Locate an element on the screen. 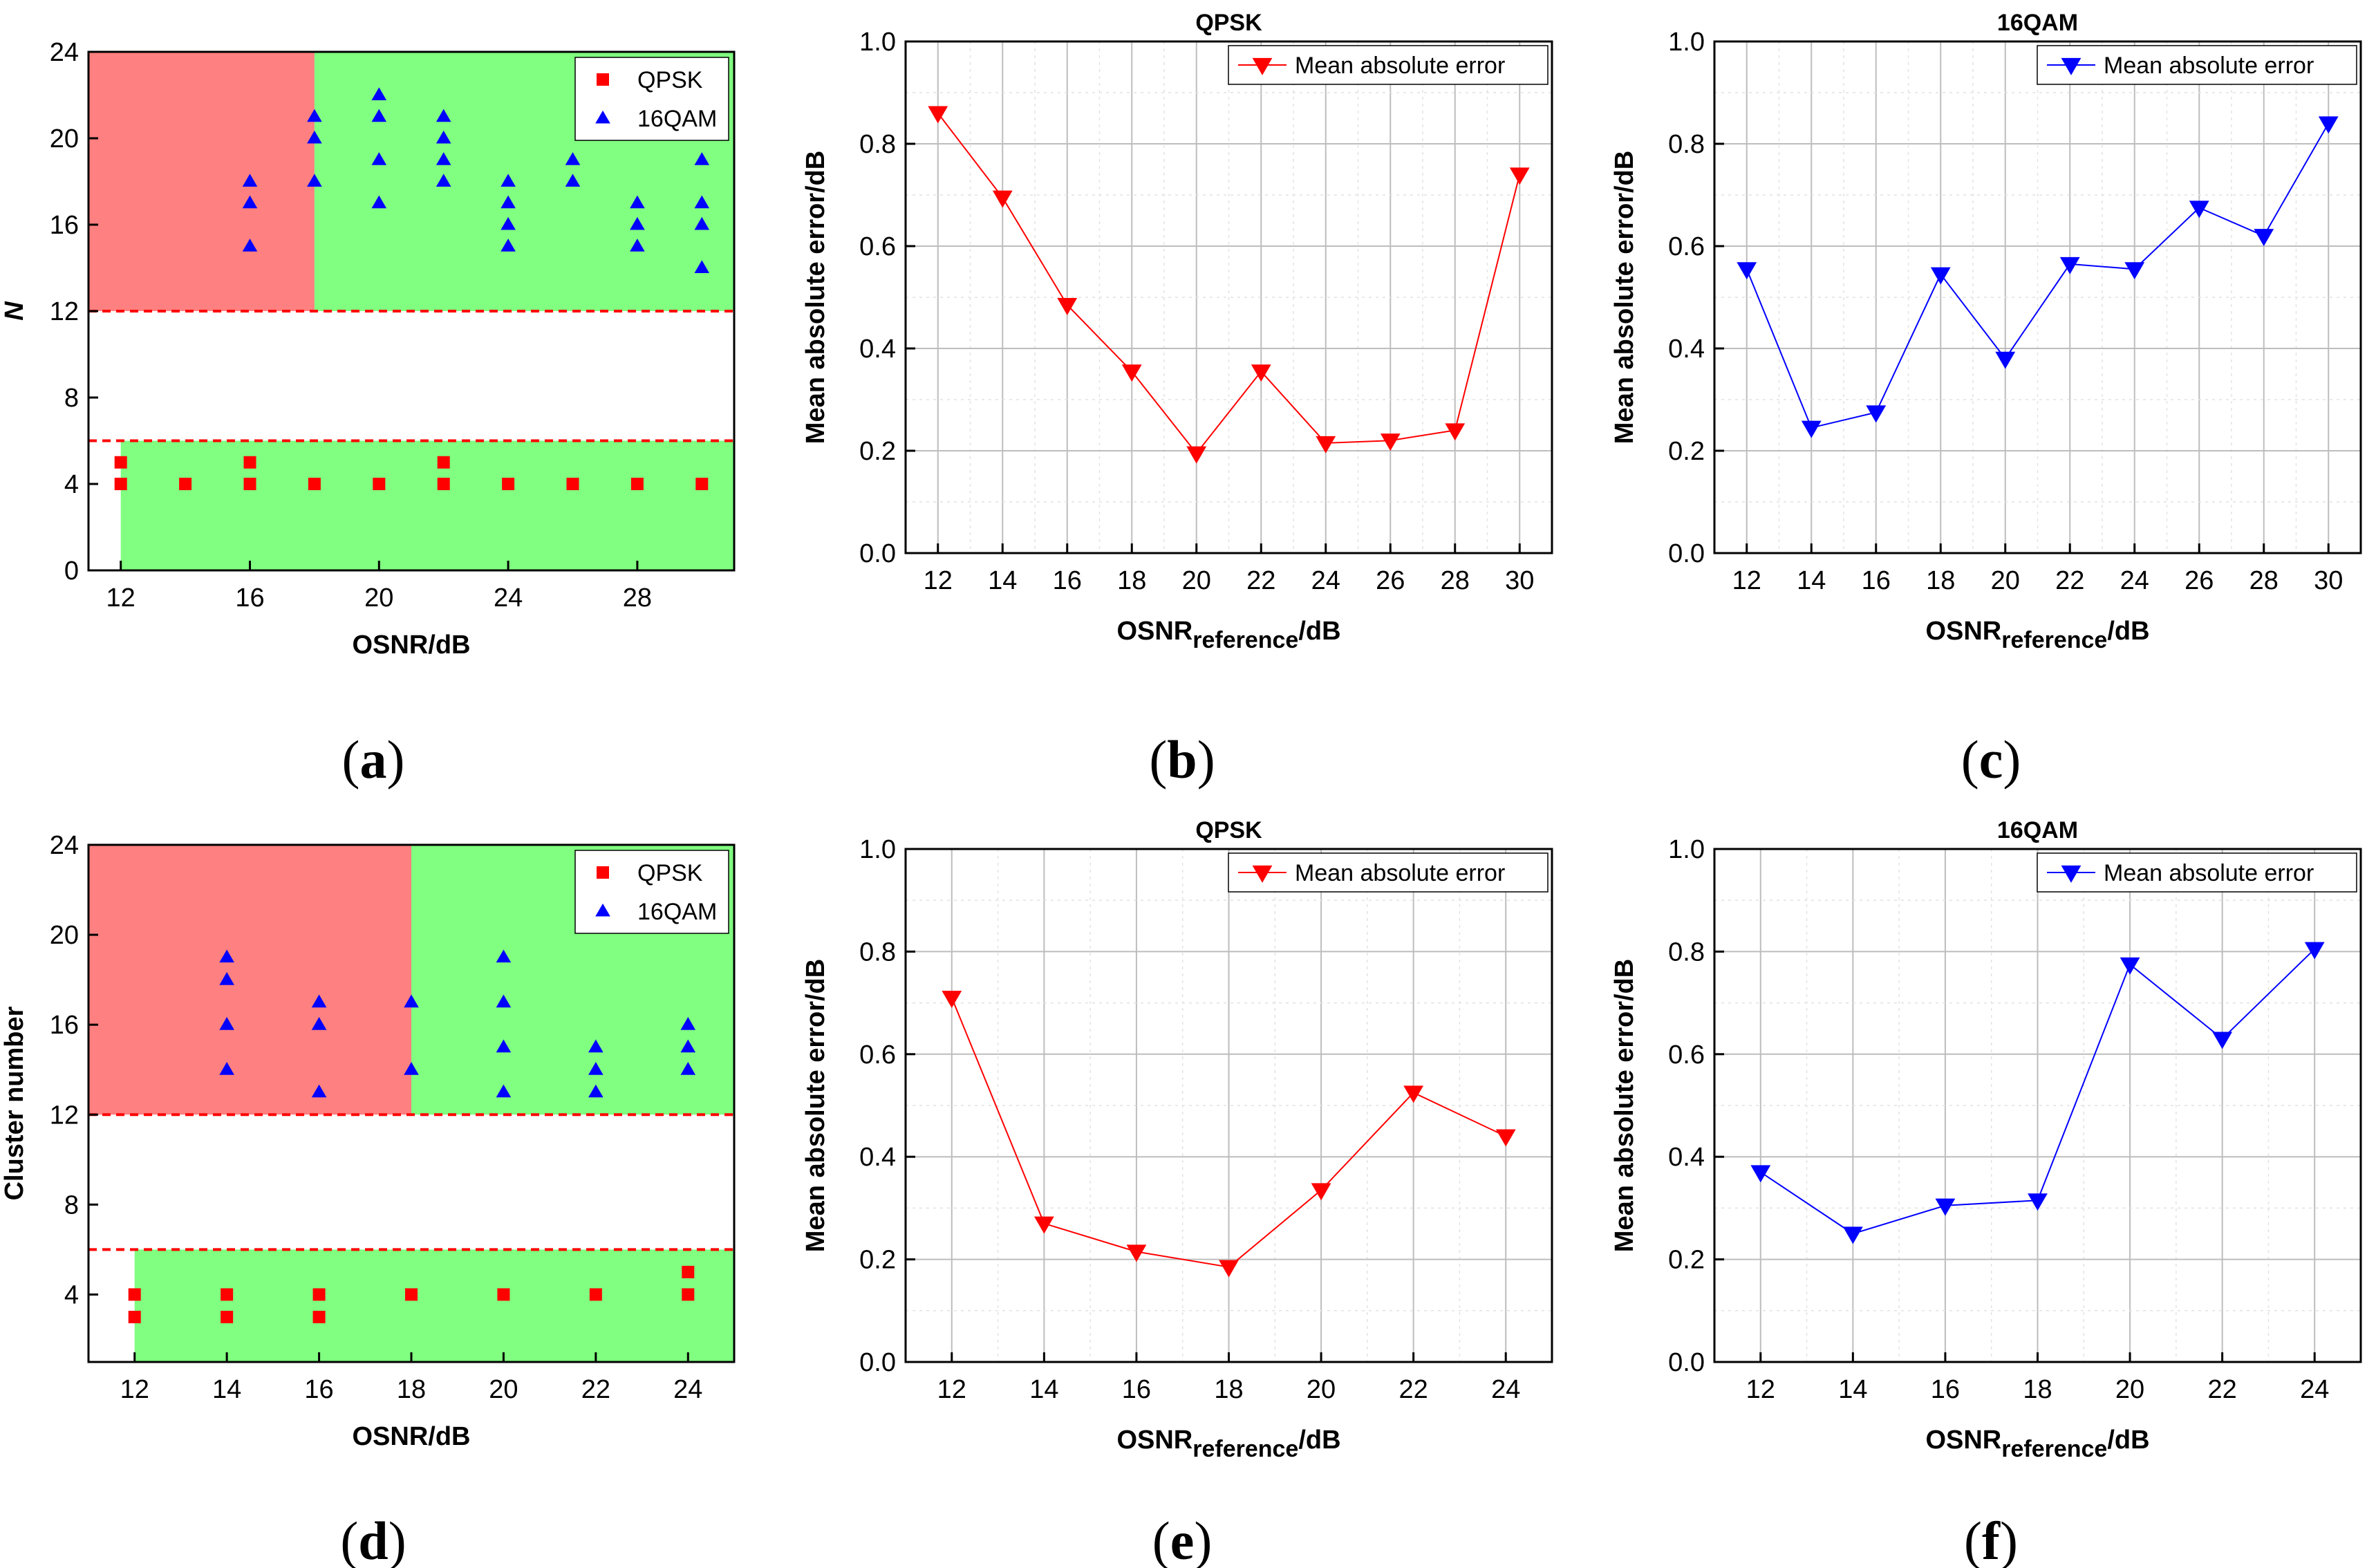  x-tick-label: 30 is located at coordinates (1519, 580).